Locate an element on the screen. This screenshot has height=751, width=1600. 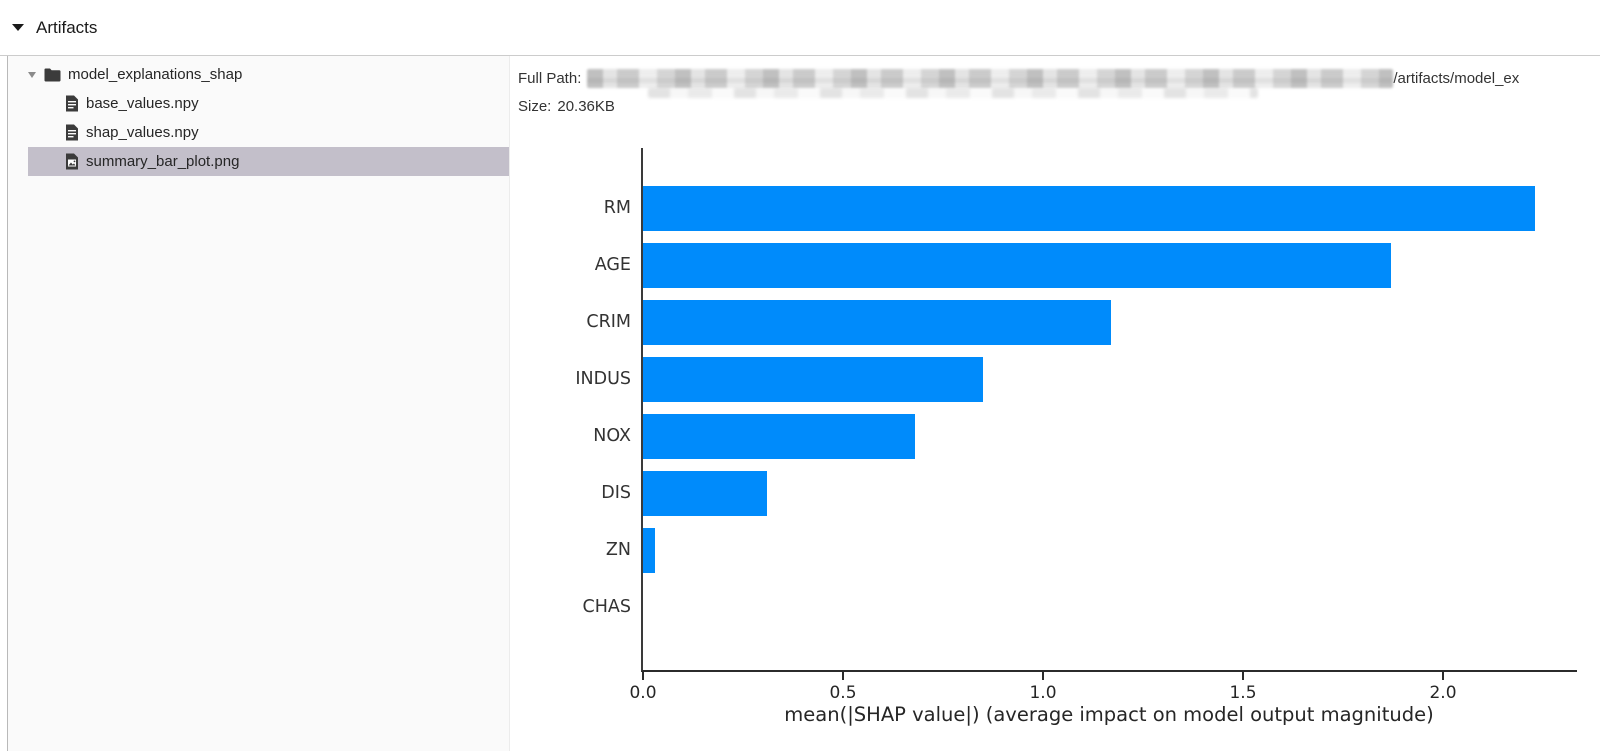
bar-nox is located at coordinates (779, 436).